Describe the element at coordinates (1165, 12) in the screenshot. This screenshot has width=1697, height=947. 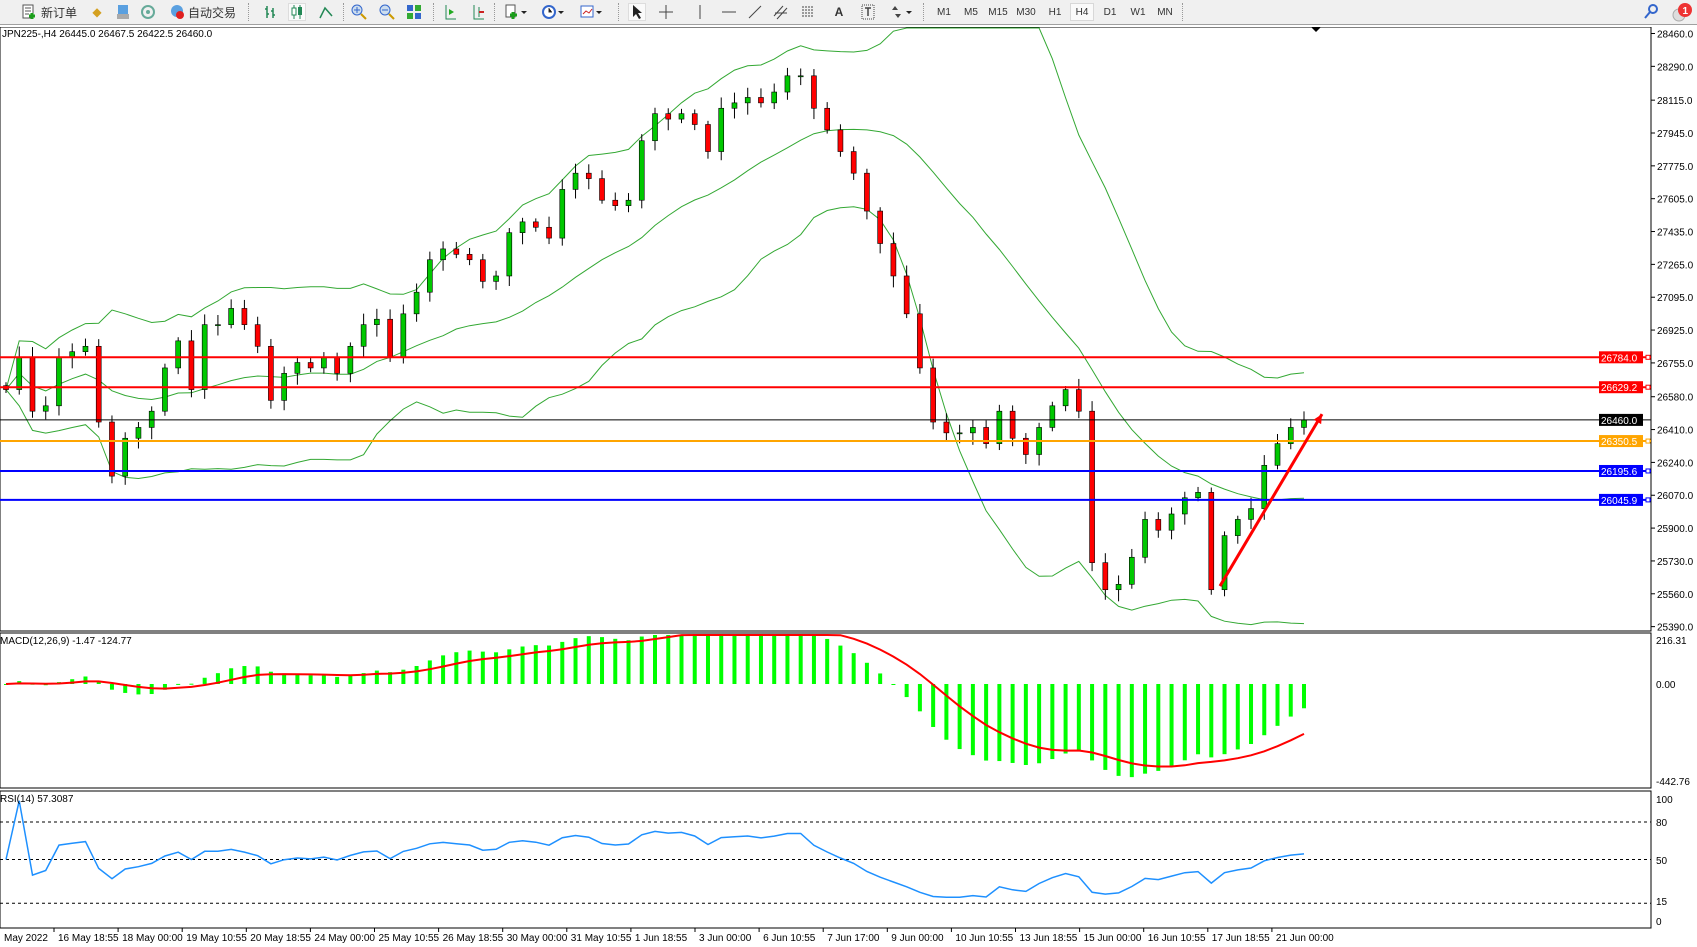
I see `timeframe-mn-button: MN` at that location.